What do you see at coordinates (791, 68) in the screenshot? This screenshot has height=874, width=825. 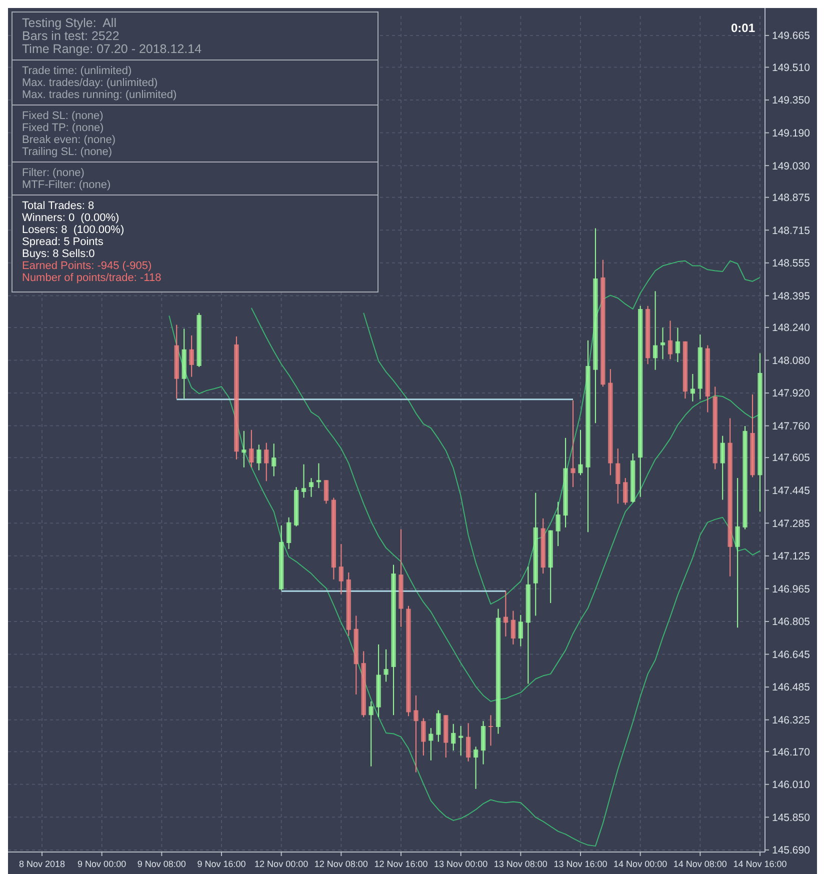 I see `y-tick-label: 149.510` at bounding box center [791, 68].